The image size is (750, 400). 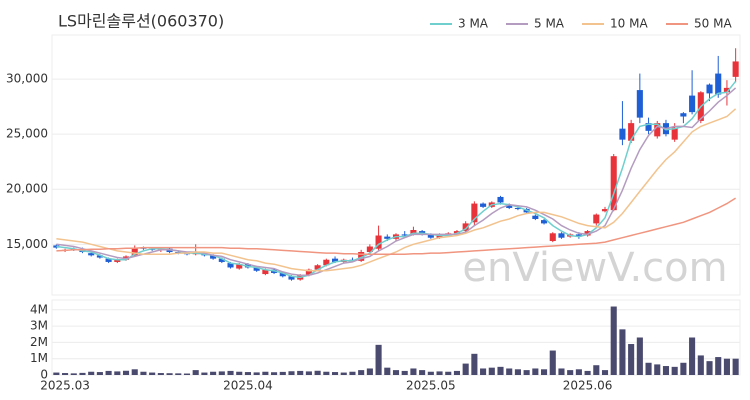 I want to click on legend-label: 50 MA, so click(x=713, y=24).